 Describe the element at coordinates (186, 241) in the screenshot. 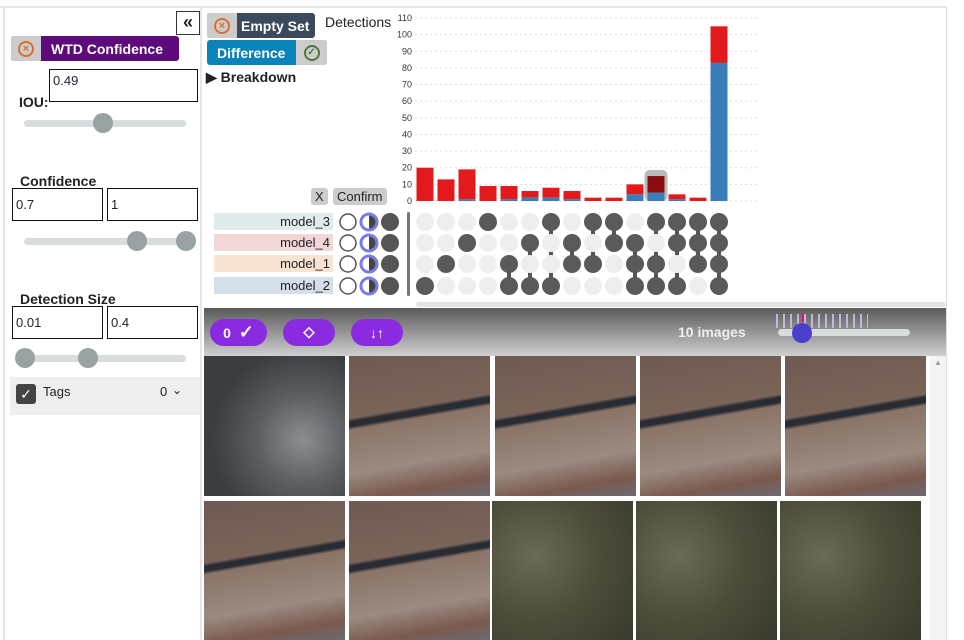

I see `confidence-max-thumb` at that location.